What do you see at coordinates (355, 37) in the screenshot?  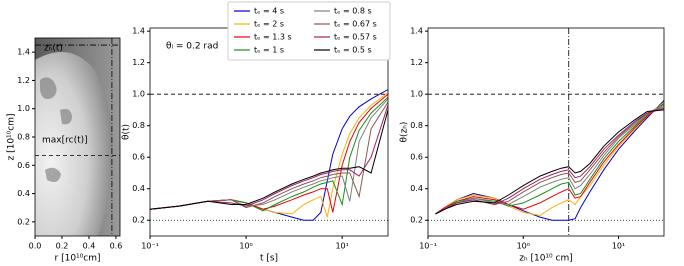 I see `legend-label: tₑ = 0.57 s` at bounding box center [355, 37].